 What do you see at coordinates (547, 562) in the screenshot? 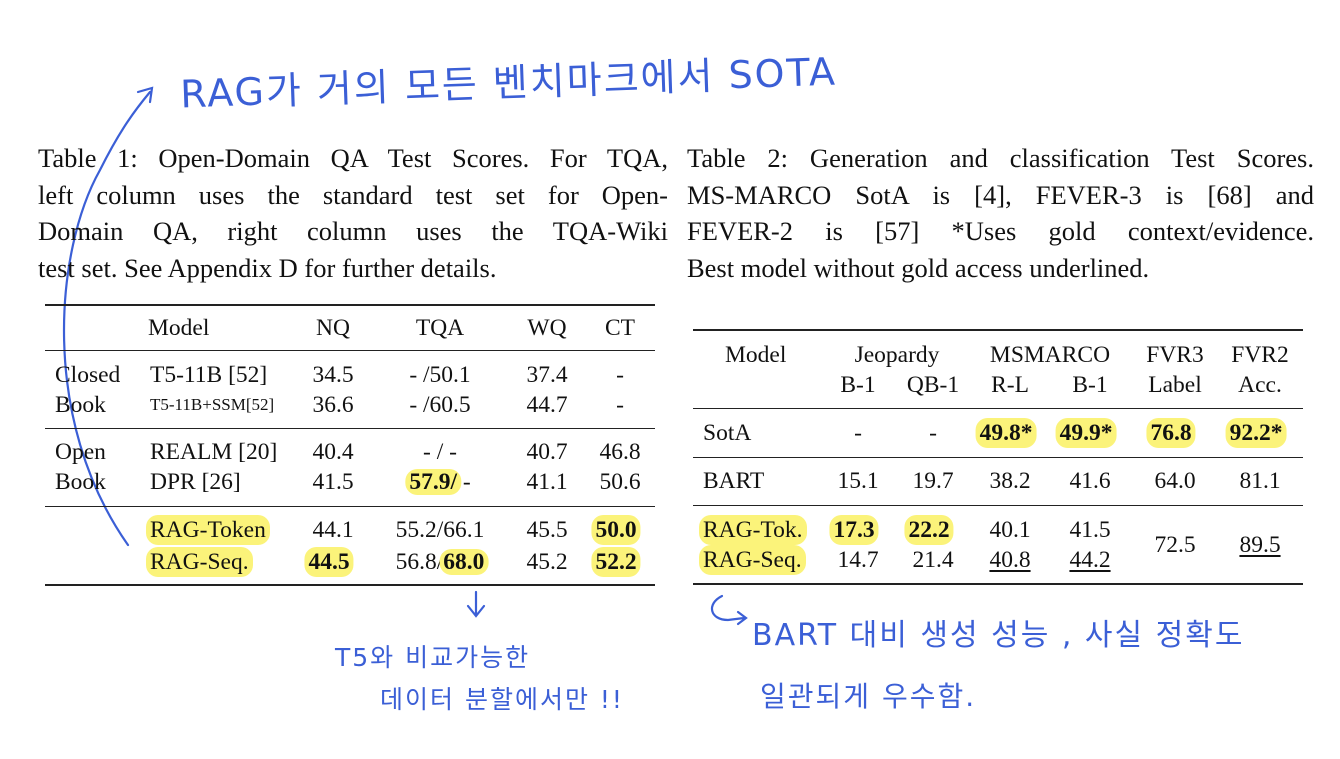
I see `cell: 45.2` at bounding box center [547, 562].